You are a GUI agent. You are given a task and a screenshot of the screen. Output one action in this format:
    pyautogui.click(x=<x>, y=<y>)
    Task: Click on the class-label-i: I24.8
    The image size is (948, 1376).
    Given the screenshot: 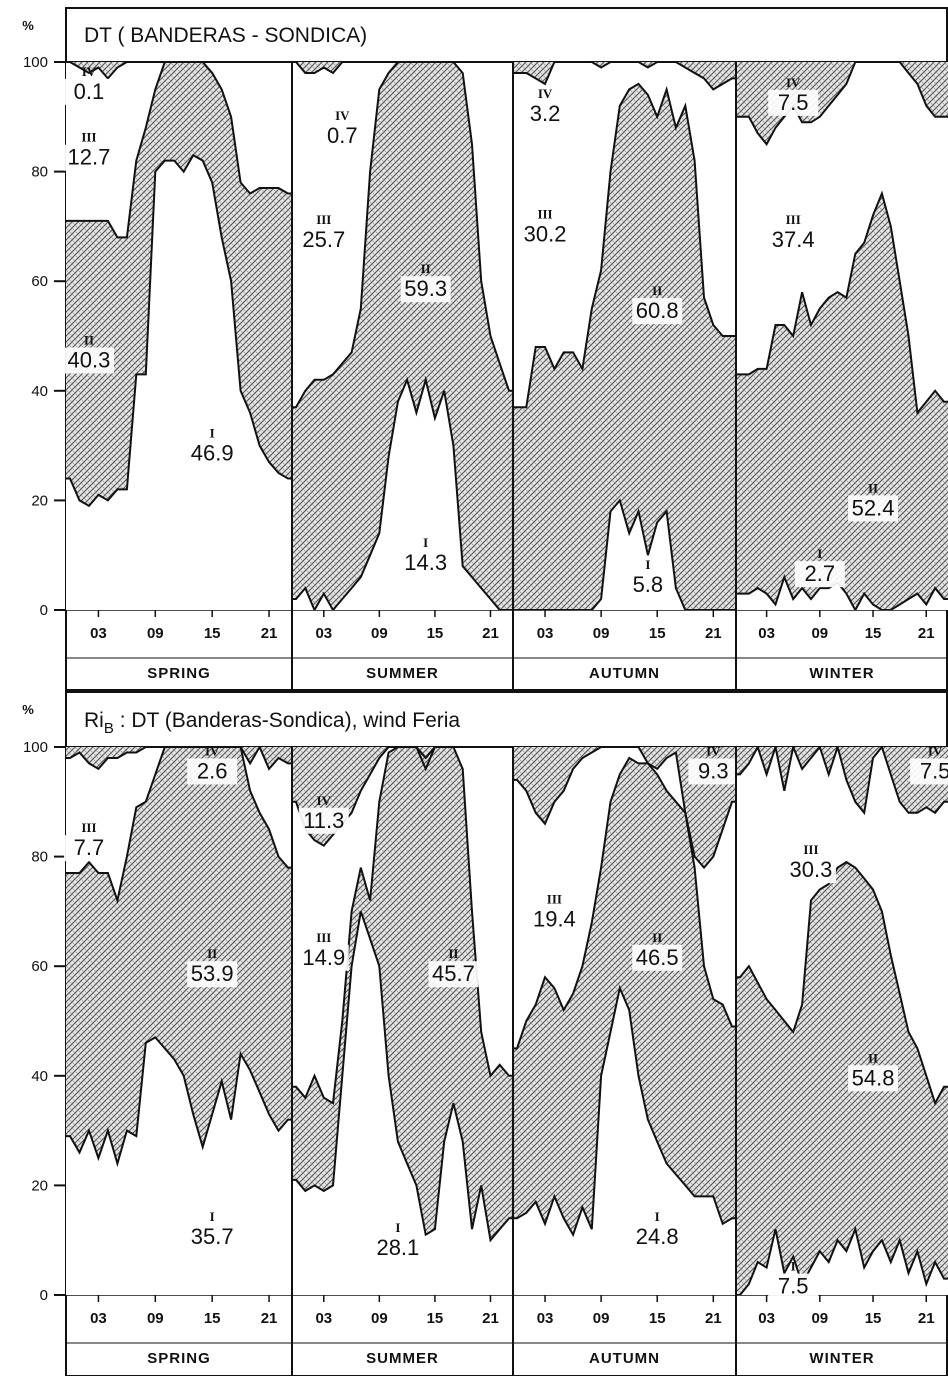 What is the action you would take?
    pyautogui.click(x=657, y=1230)
    